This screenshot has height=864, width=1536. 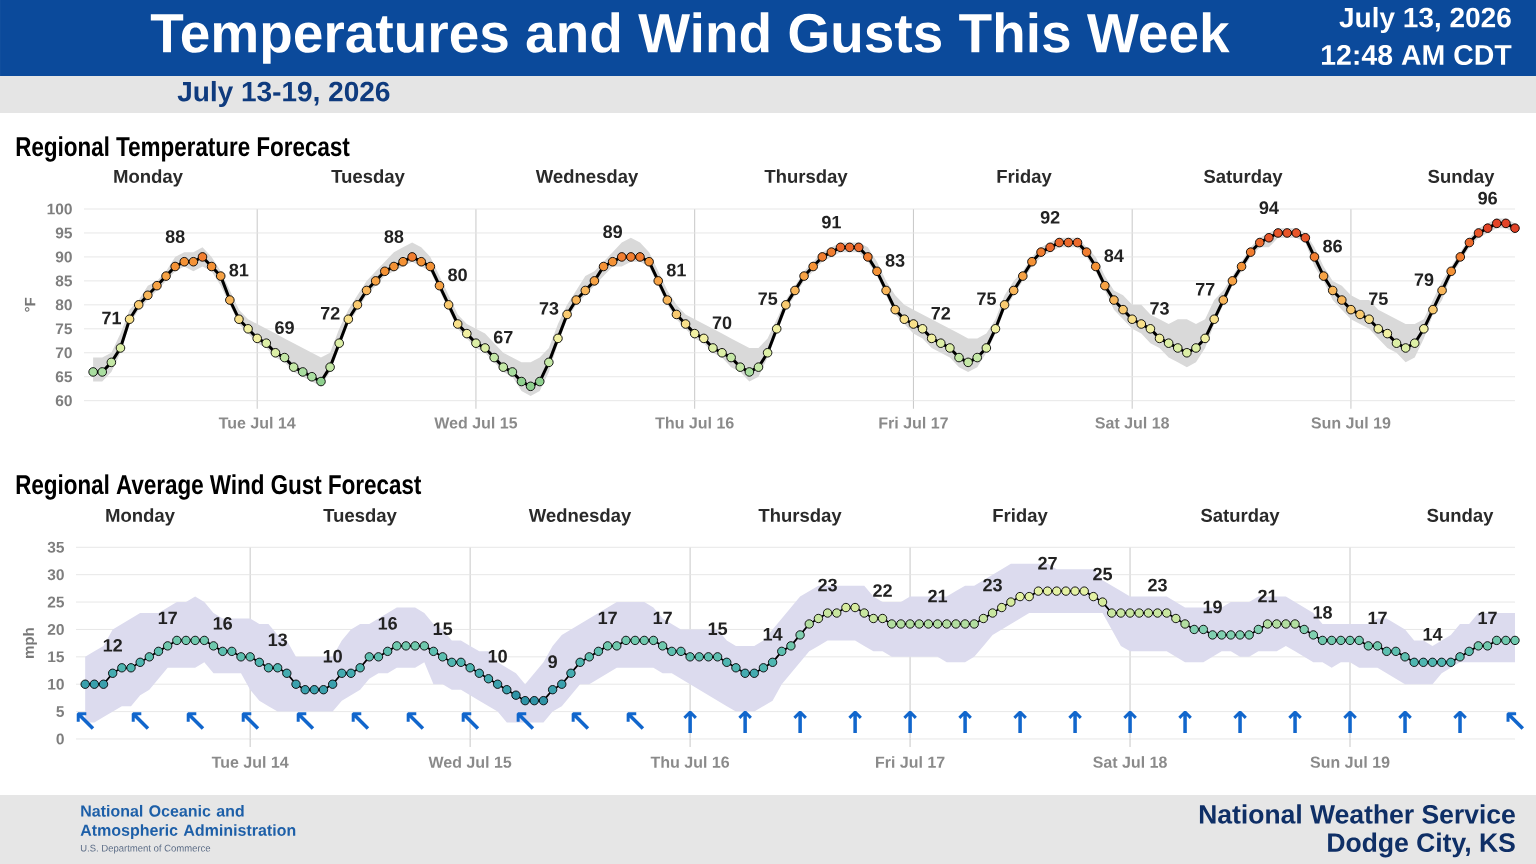 What do you see at coordinates (800, 517) in the screenshot?
I see `text: Thursday` at bounding box center [800, 517].